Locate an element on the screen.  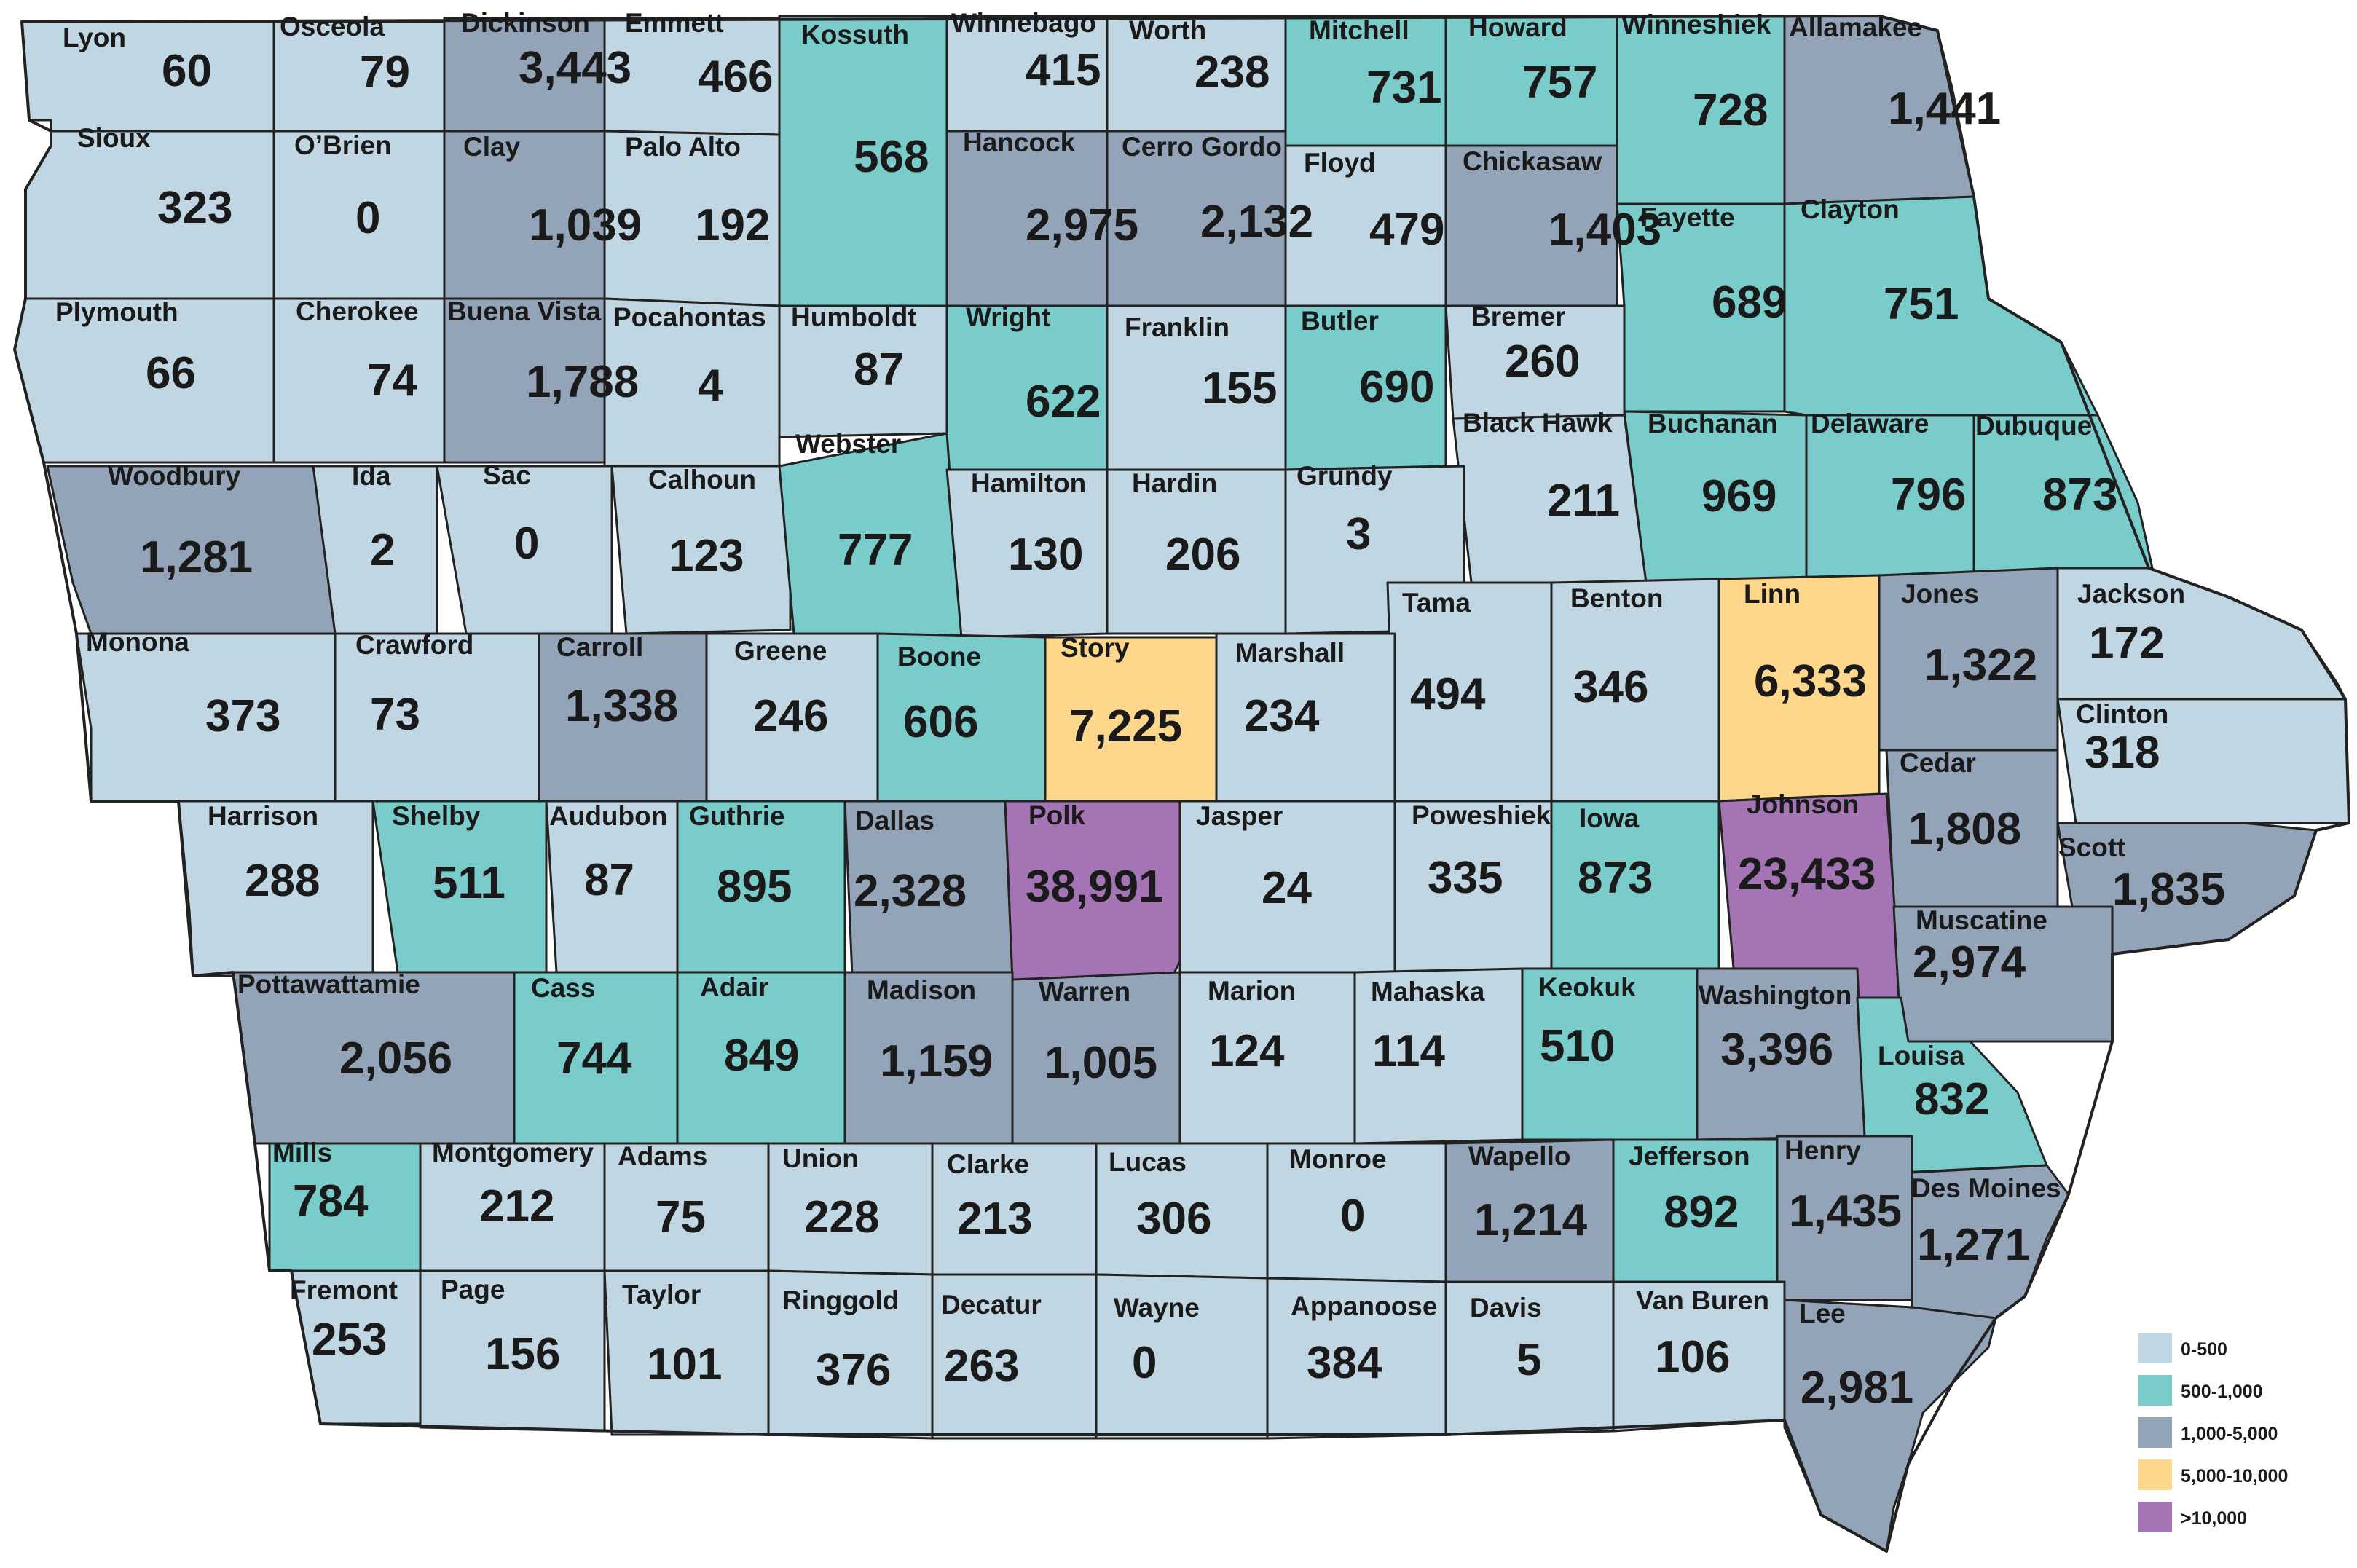
county-name-fayette: Fayette is located at coordinates (1687, 217).